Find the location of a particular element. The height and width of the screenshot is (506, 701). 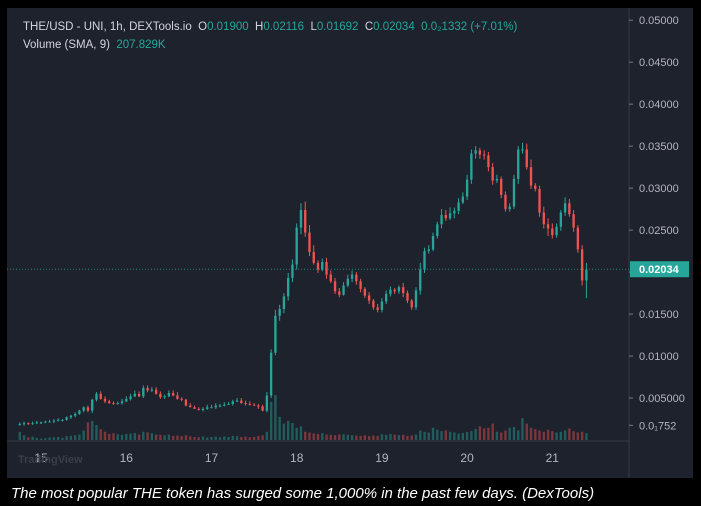

x-tick-label: 16 is located at coordinates (127, 458).